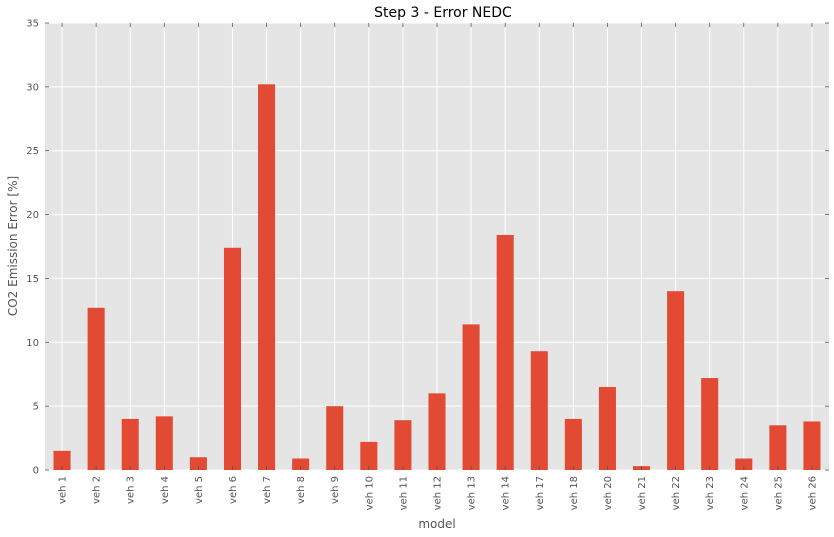 The width and height of the screenshot is (834, 537). Describe the element at coordinates (199, 490) in the screenshot. I see `x-tick-label: veh 5` at that location.